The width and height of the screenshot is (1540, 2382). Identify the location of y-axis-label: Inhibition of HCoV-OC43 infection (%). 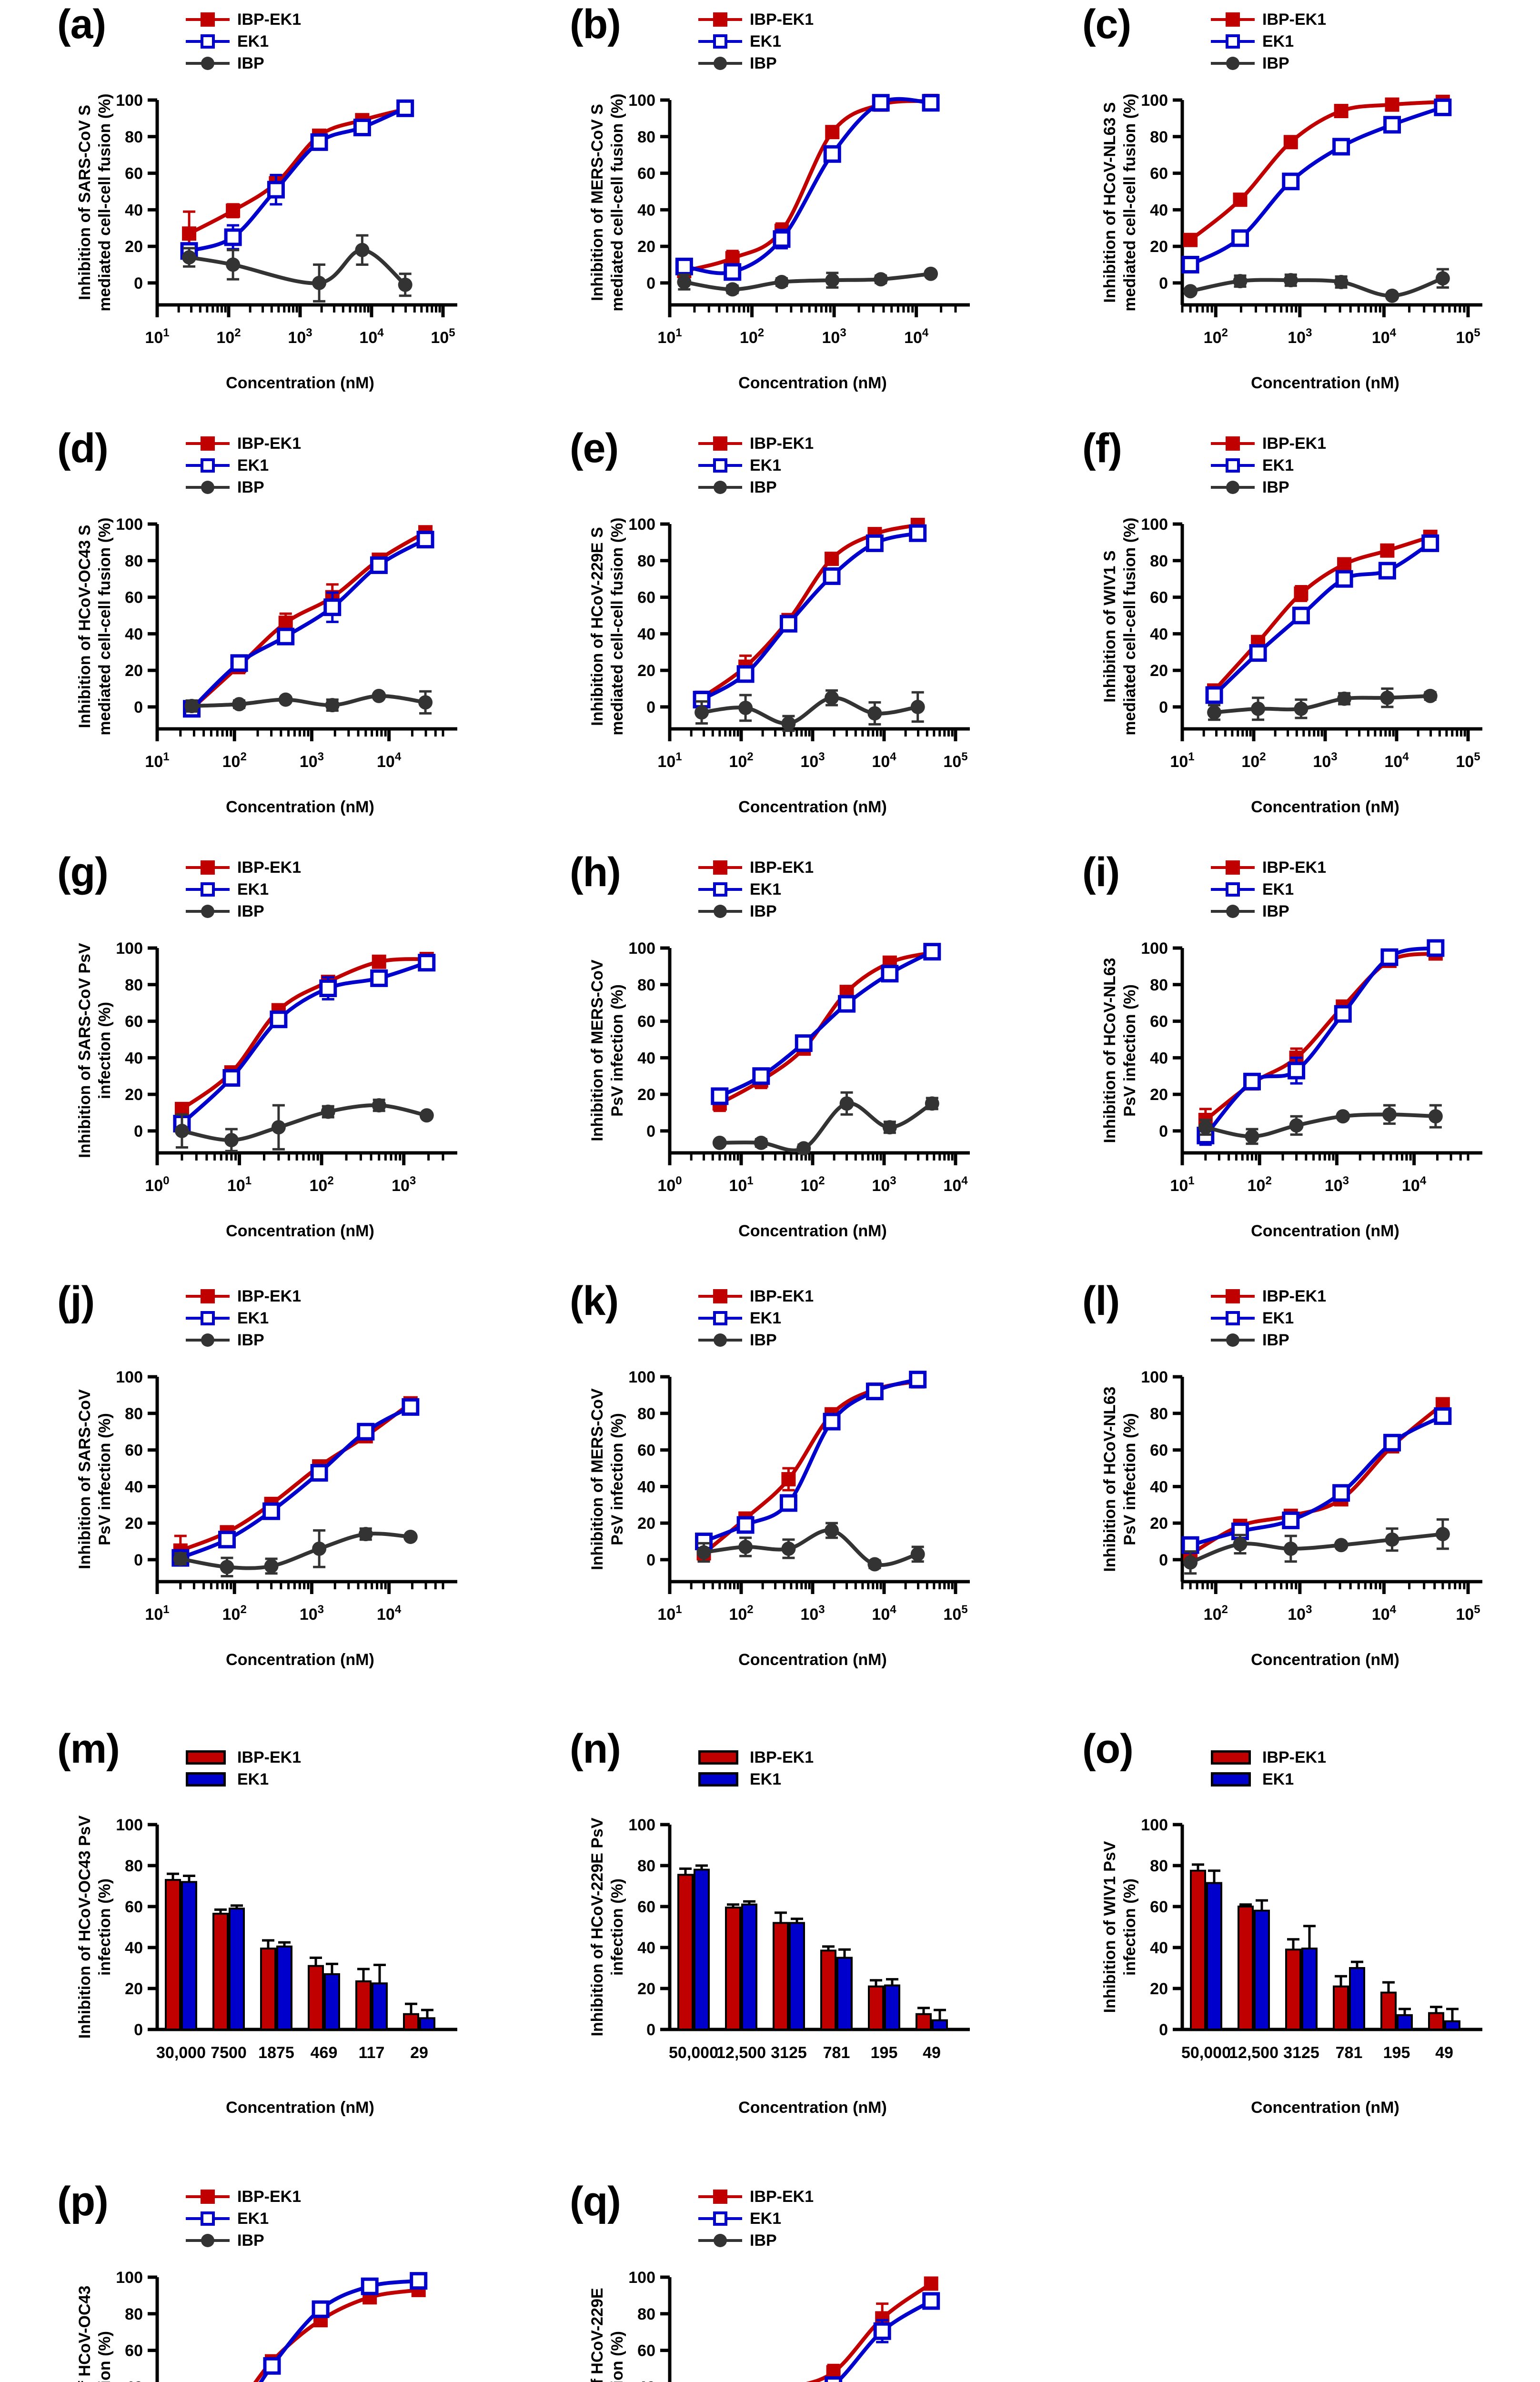
(95, 2334).